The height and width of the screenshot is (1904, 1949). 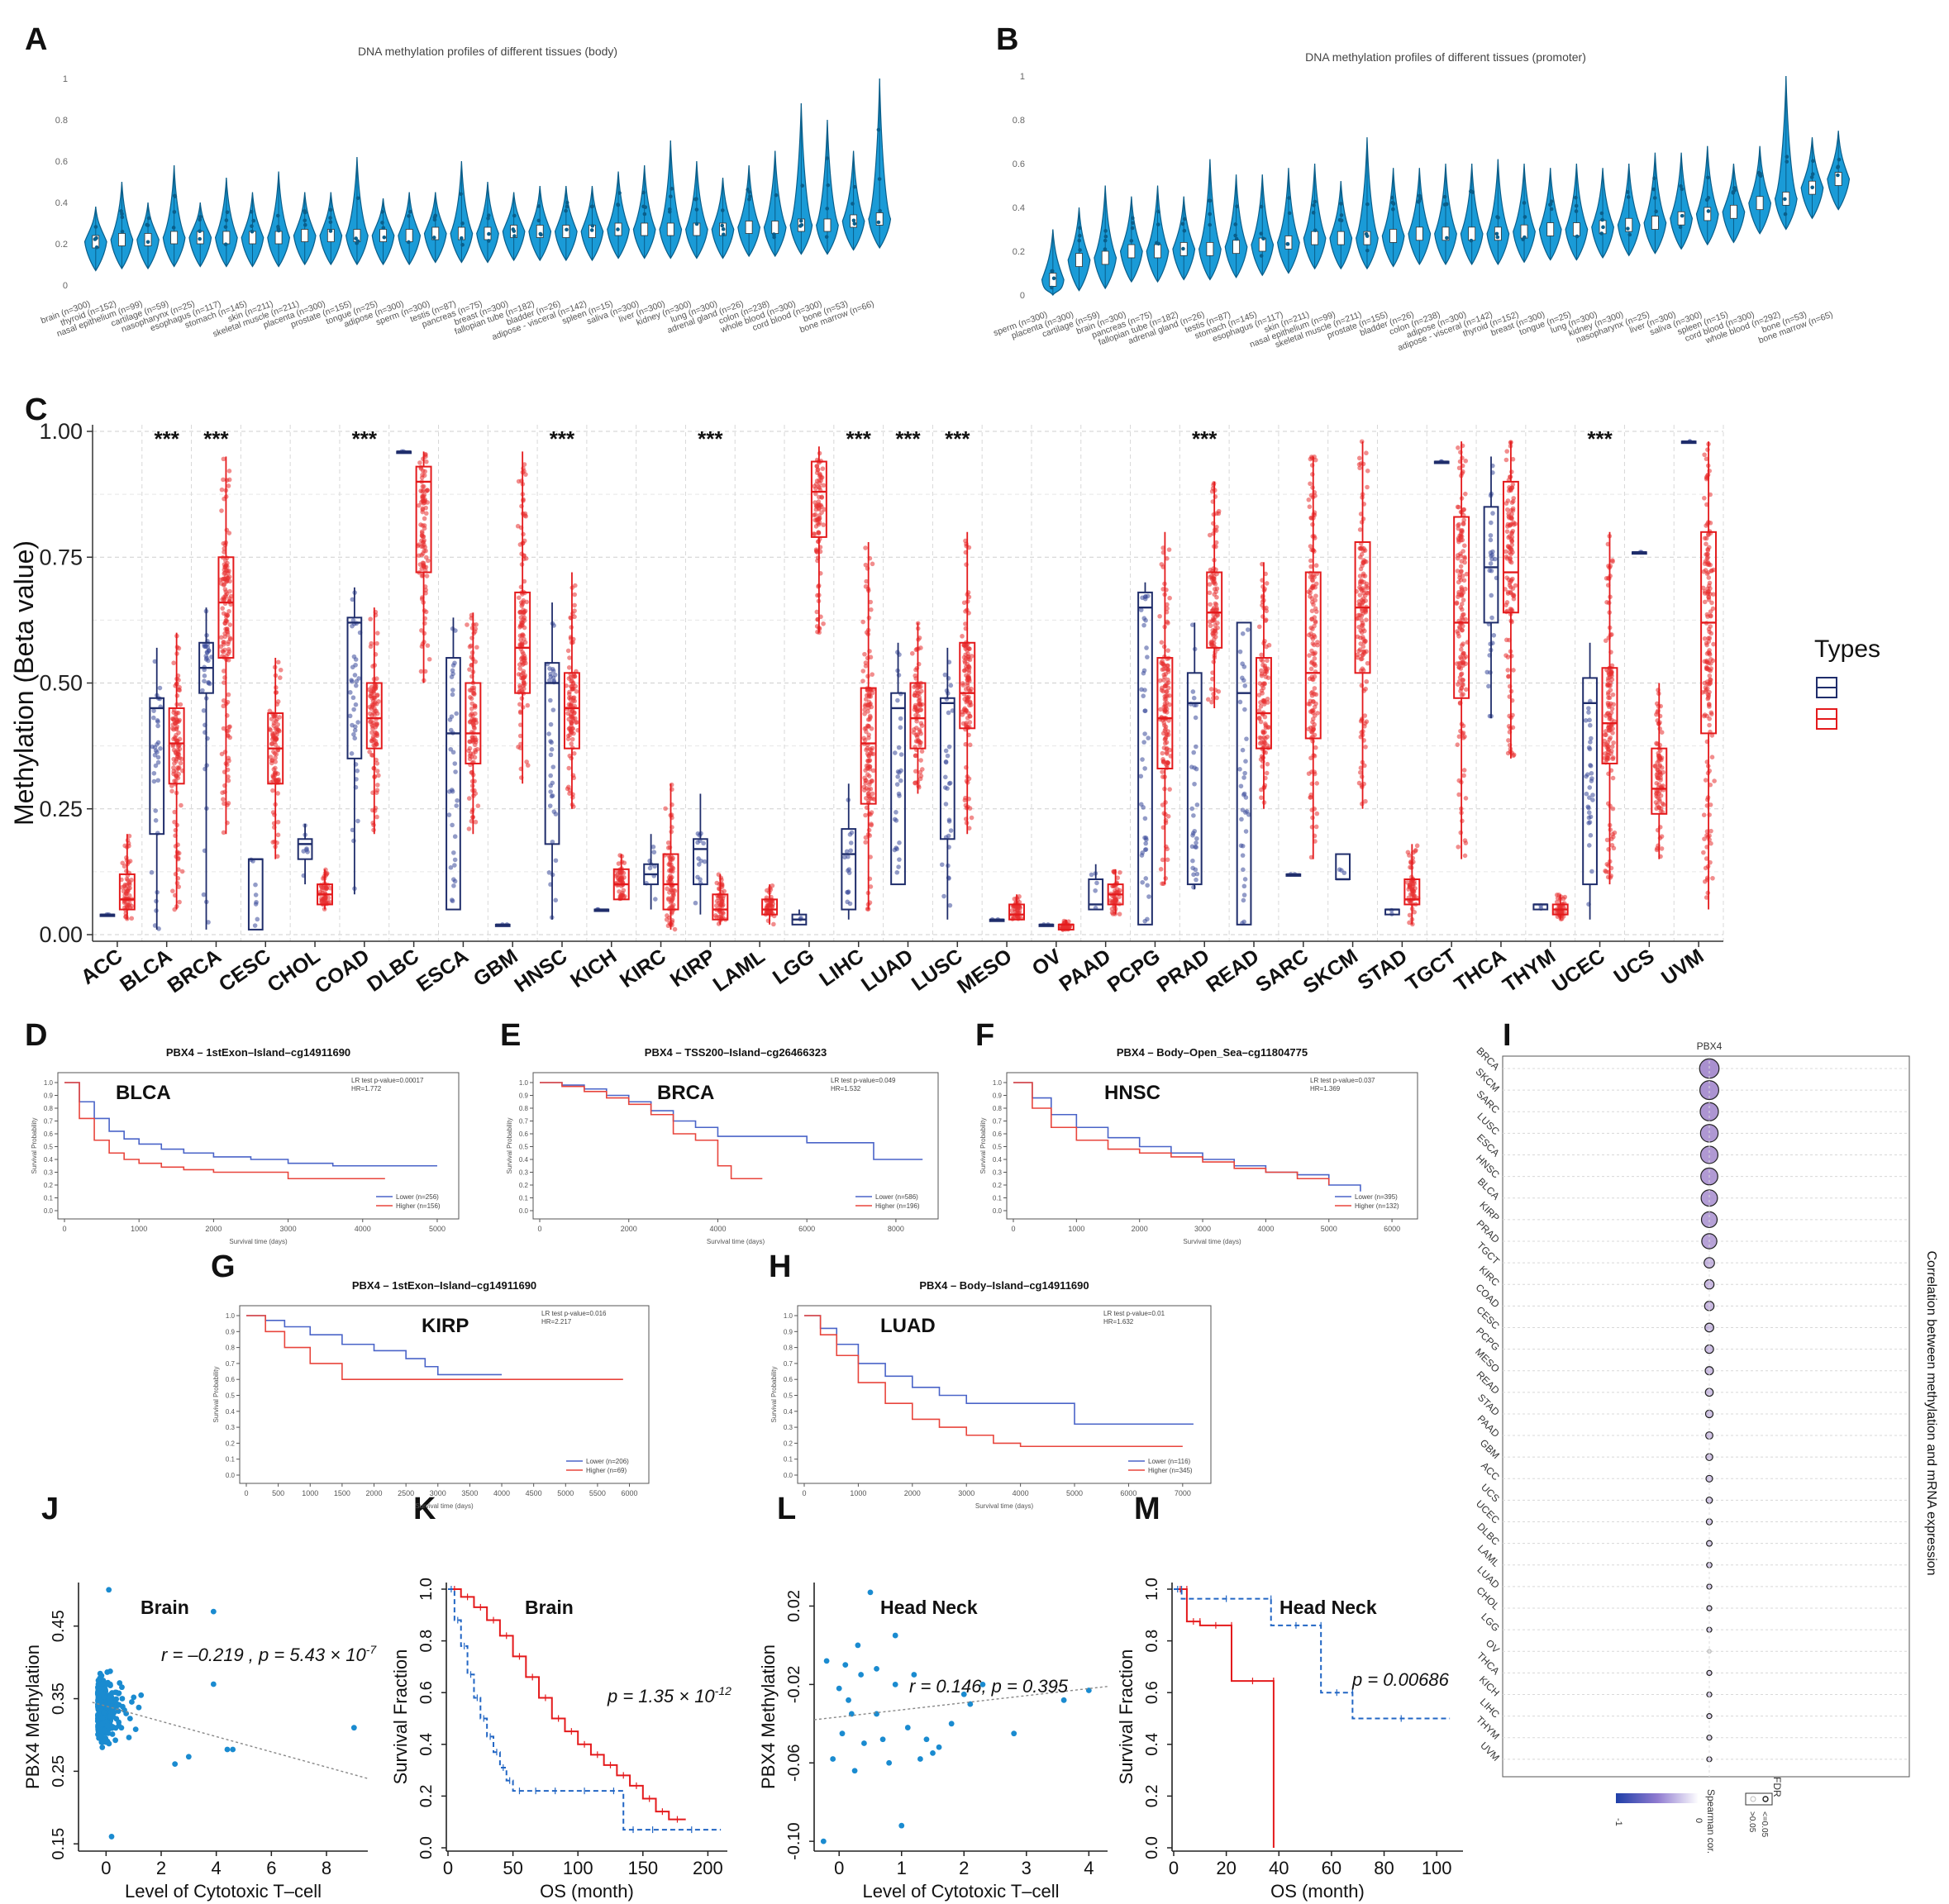 I want to click on x-tick-label: 5500, so click(x=597, y=1493).